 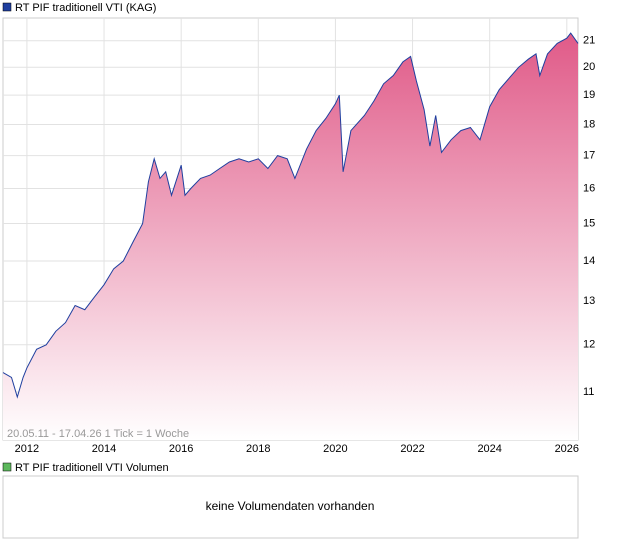 What do you see at coordinates (589, 223) in the screenshot?
I see `y-tick-label: 15` at bounding box center [589, 223].